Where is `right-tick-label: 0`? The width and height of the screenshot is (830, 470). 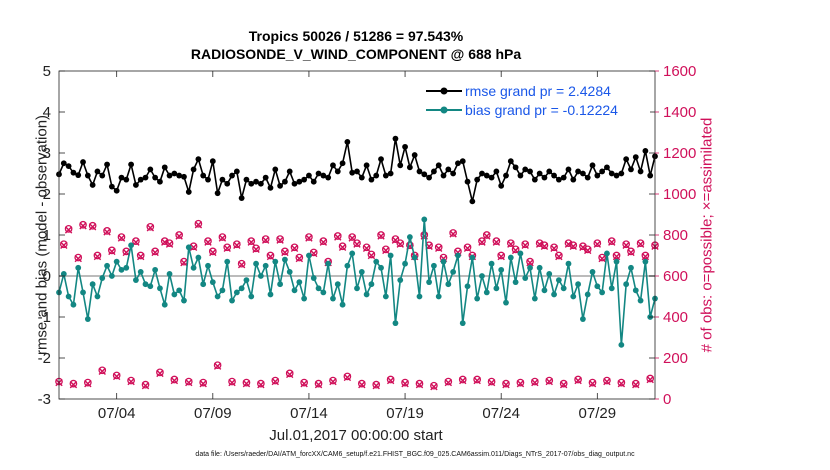 right-tick-label: 0 is located at coordinates (667, 399).